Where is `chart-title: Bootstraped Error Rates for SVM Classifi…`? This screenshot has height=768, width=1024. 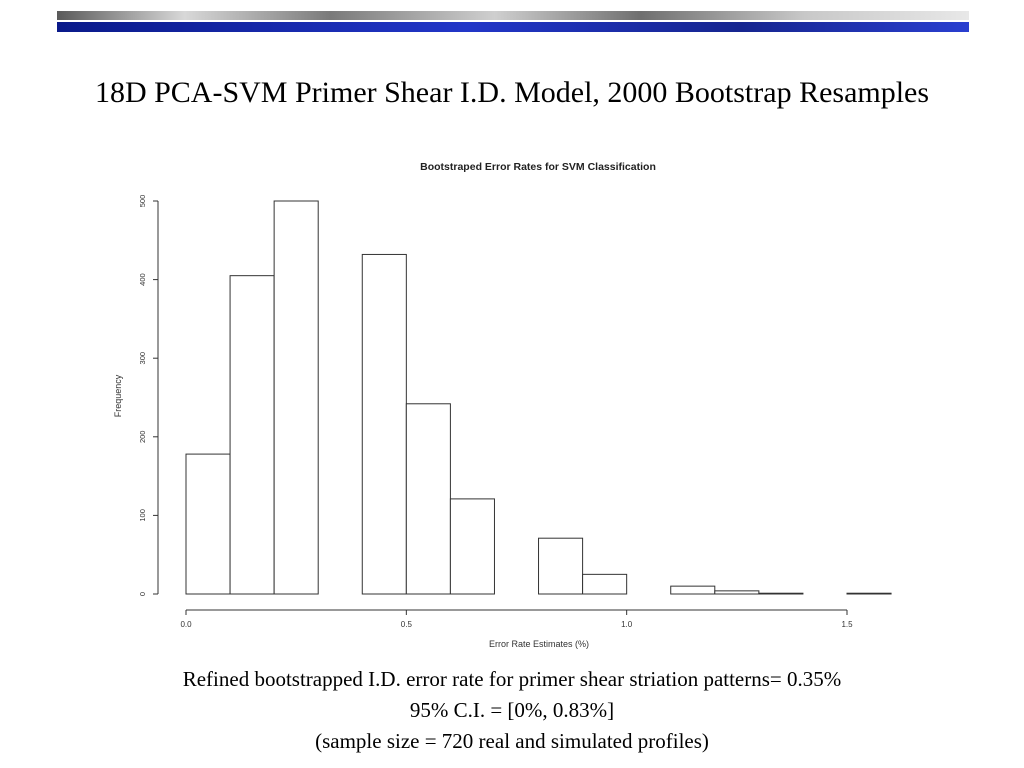 chart-title: Bootstraped Error Rates for SVM Classifi… is located at coordinates (538, 167).